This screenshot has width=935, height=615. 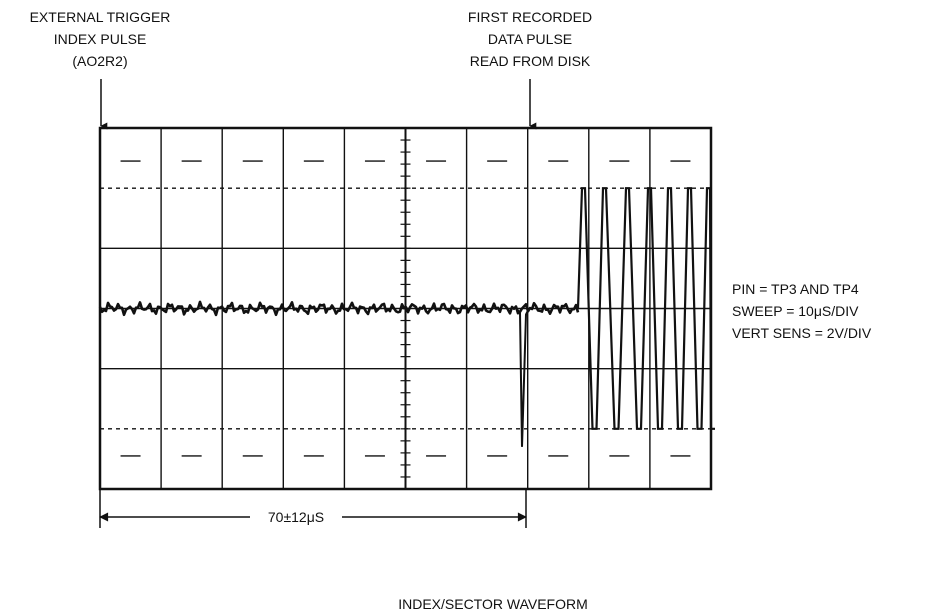 I want to click on interval-dimension: 70±12μS, so click(x=313, y=508).